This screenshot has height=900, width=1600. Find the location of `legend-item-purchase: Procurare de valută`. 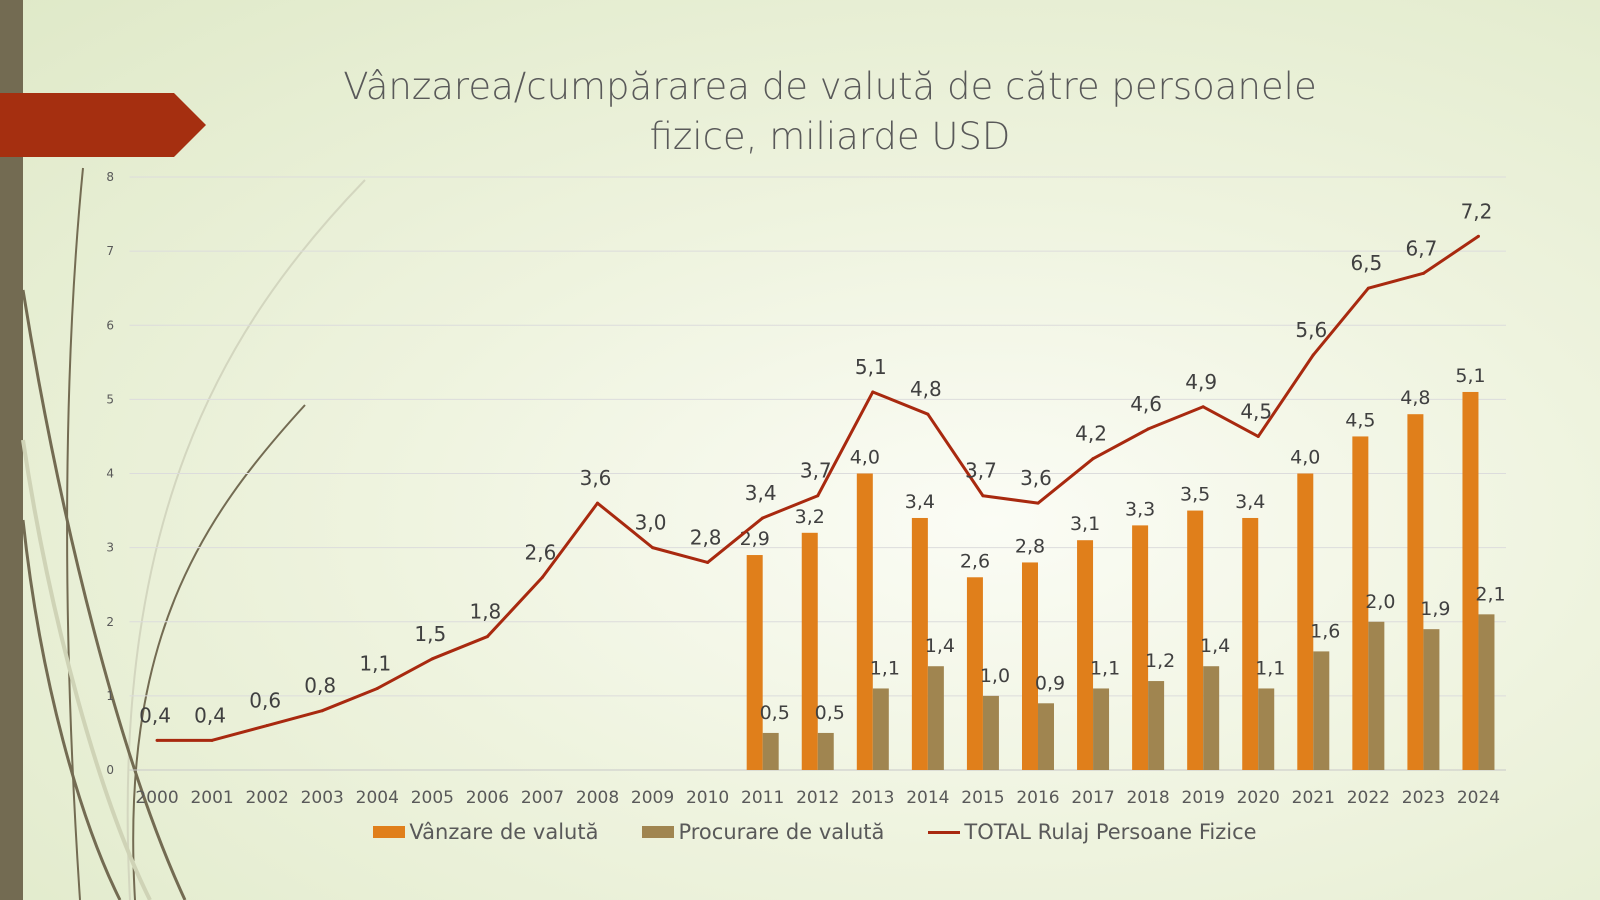

legend-item-purchase: Procurare de valută is located at coordinates (763, 832).